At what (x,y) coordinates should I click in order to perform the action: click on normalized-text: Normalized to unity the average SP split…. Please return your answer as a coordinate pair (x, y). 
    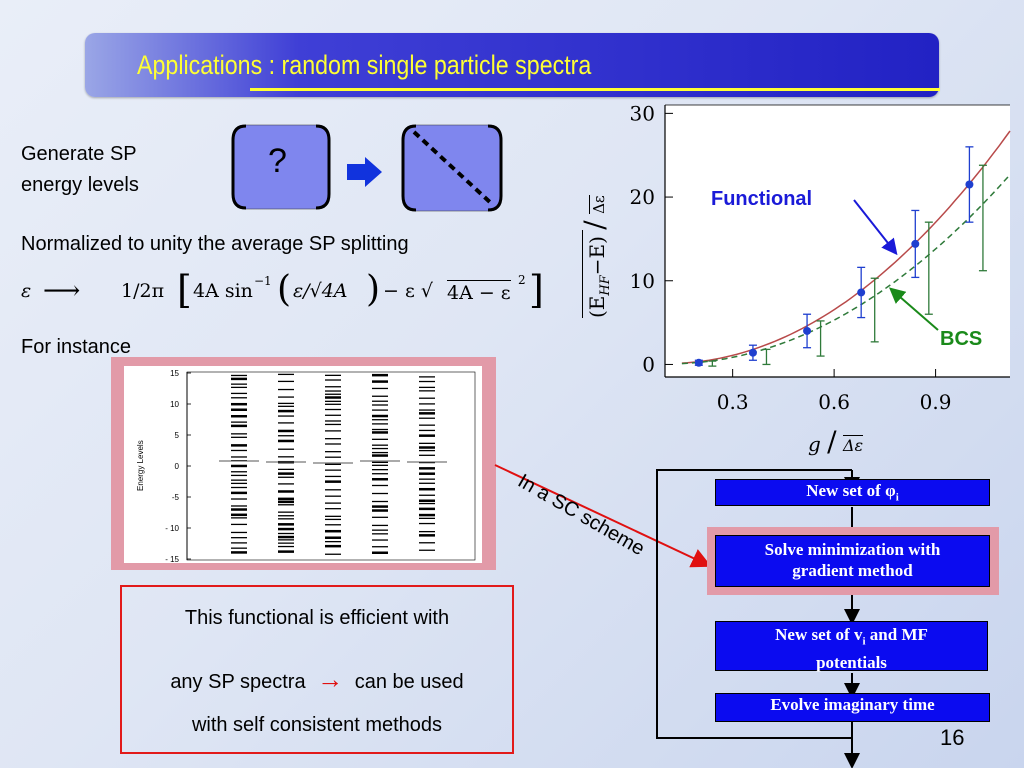
    Looking at the image, I should click on (215, 244).